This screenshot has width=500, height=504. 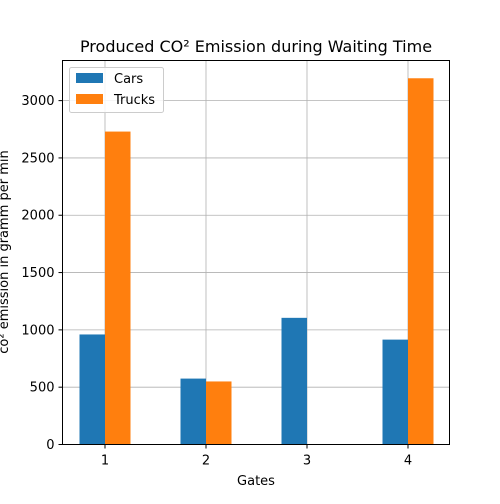 I want to click on y-tick-label: 1500, so click(x=37, y=273).